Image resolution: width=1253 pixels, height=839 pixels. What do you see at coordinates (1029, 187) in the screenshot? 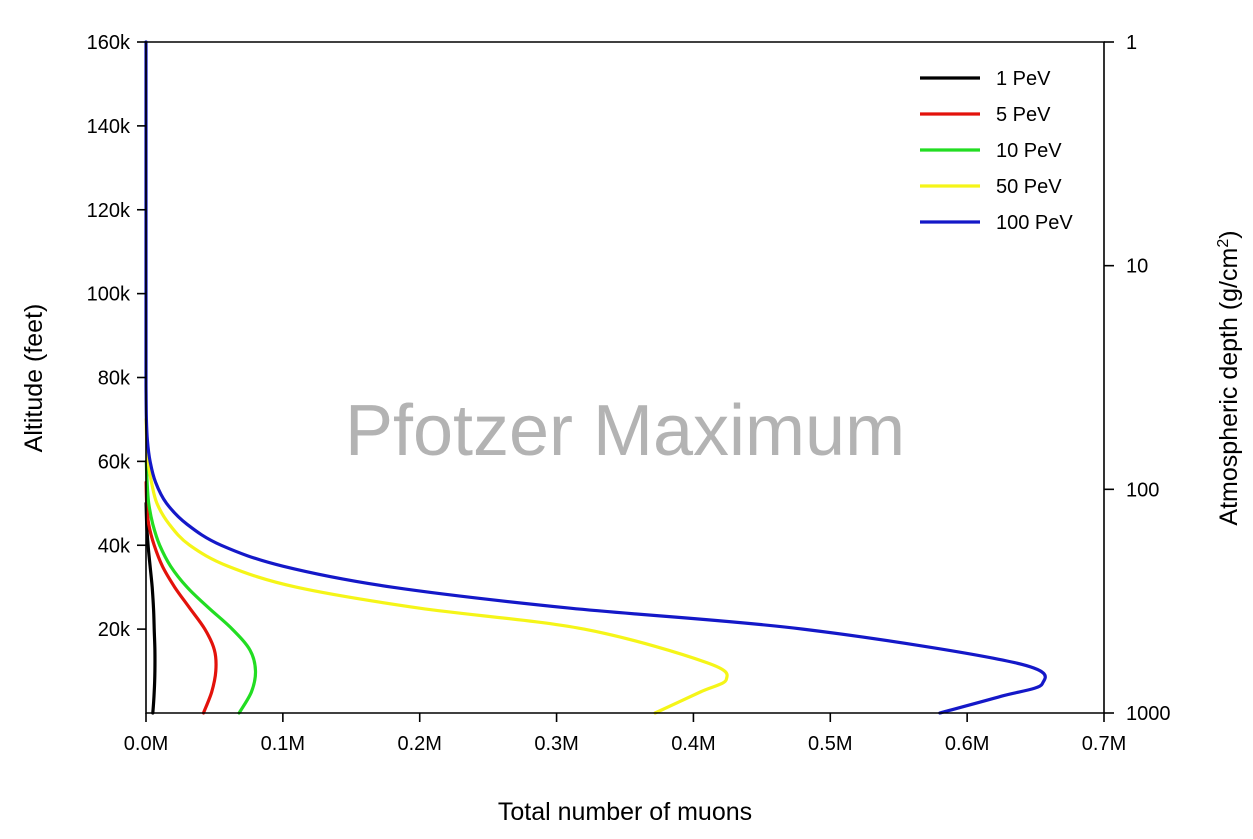
I see `legend-label-50-pev: 50 PeV` at bounding box center [1029, 187].